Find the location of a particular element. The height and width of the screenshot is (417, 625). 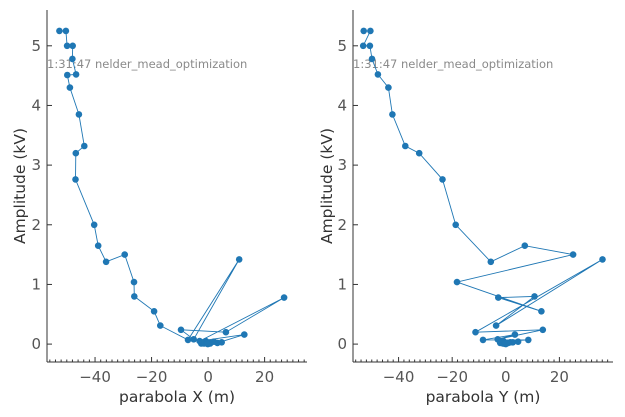

x-axis-label: parabola Y (m) is located at coordinates (483, 397).